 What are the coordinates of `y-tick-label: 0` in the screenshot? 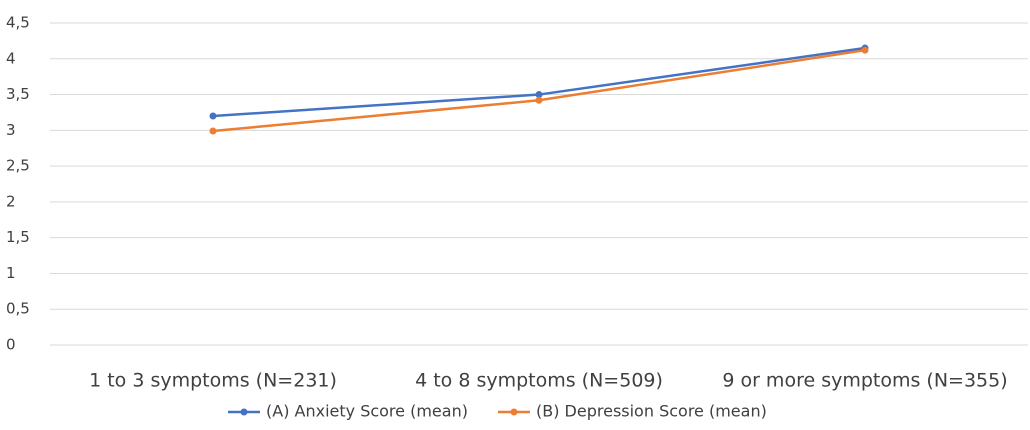 It's located at (11, 345).